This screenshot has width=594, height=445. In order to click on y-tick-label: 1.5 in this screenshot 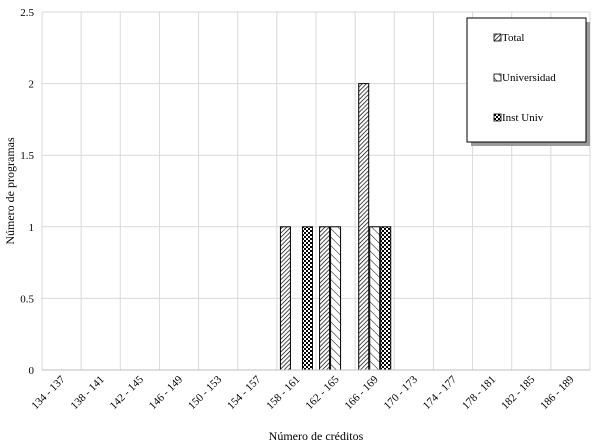, I will do `click(27, 156)`.